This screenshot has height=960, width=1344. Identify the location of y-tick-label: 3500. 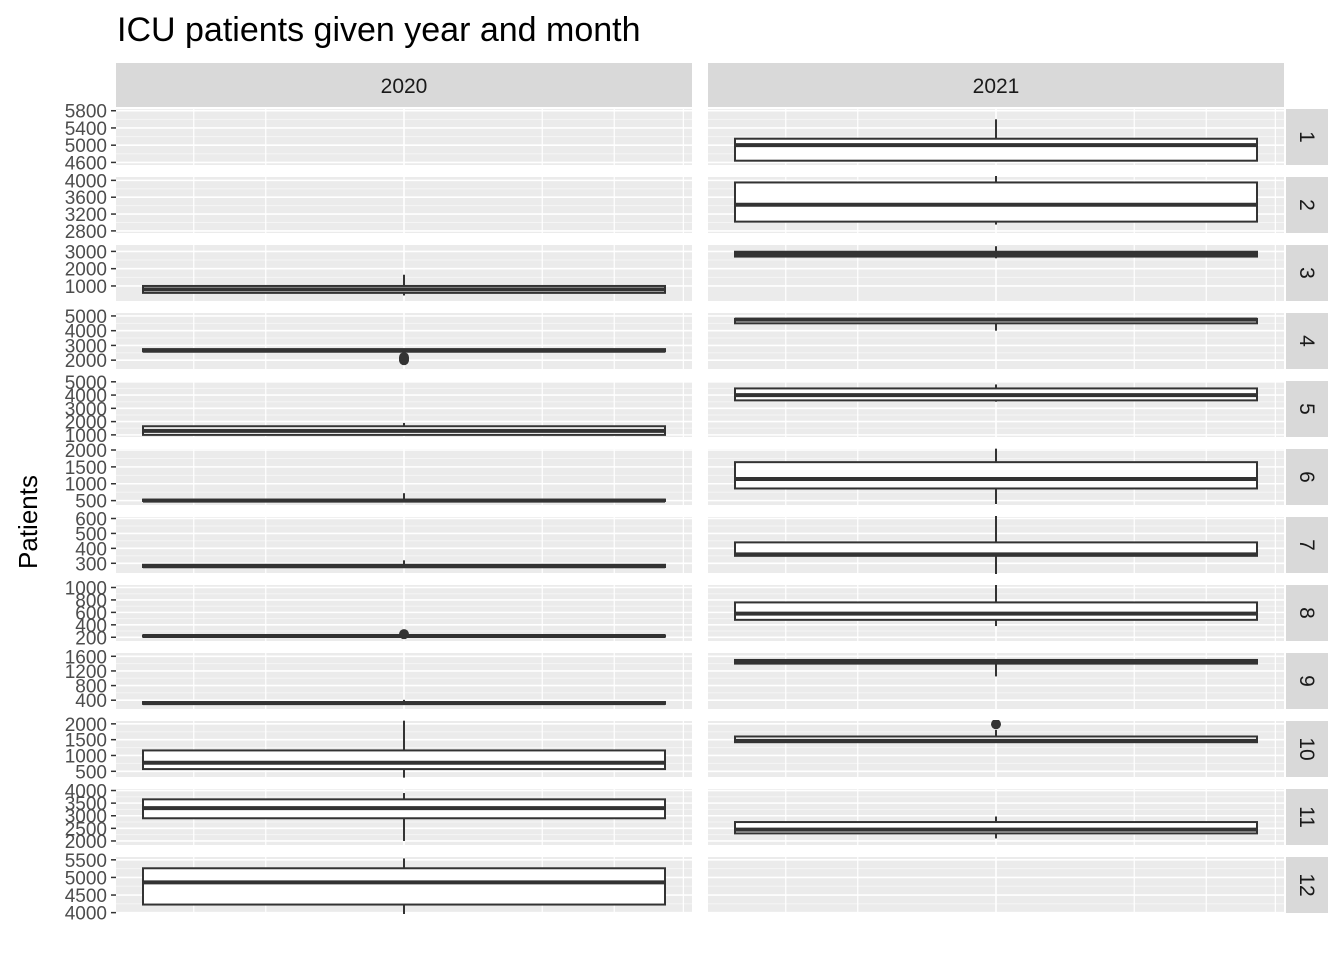
(86, 804).